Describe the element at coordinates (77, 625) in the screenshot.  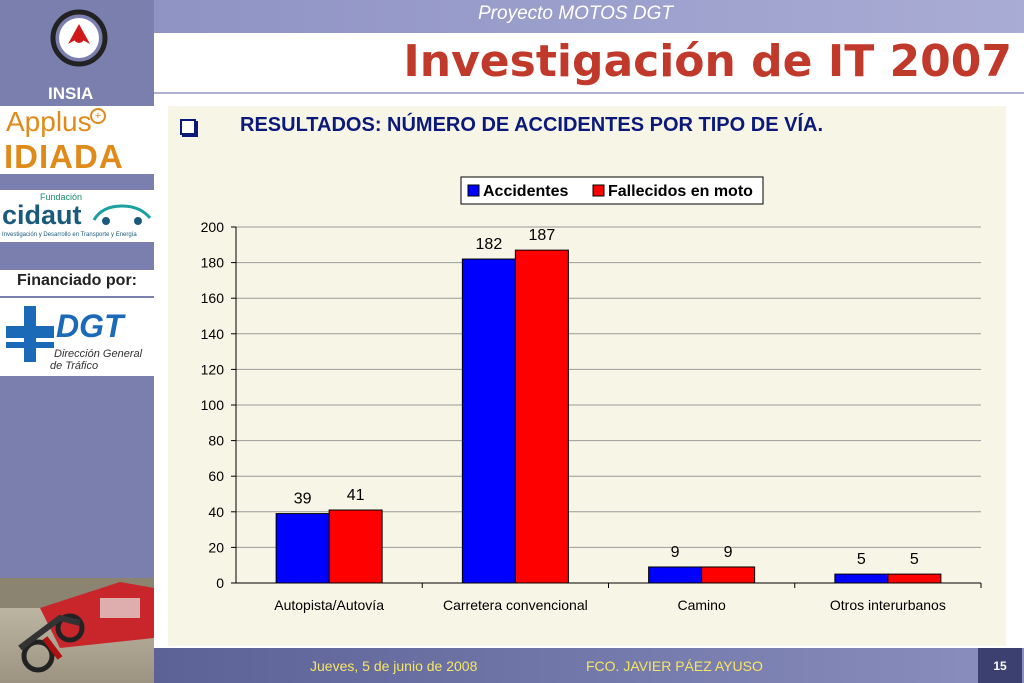
I see `motorcycle-accident-image` at that location.